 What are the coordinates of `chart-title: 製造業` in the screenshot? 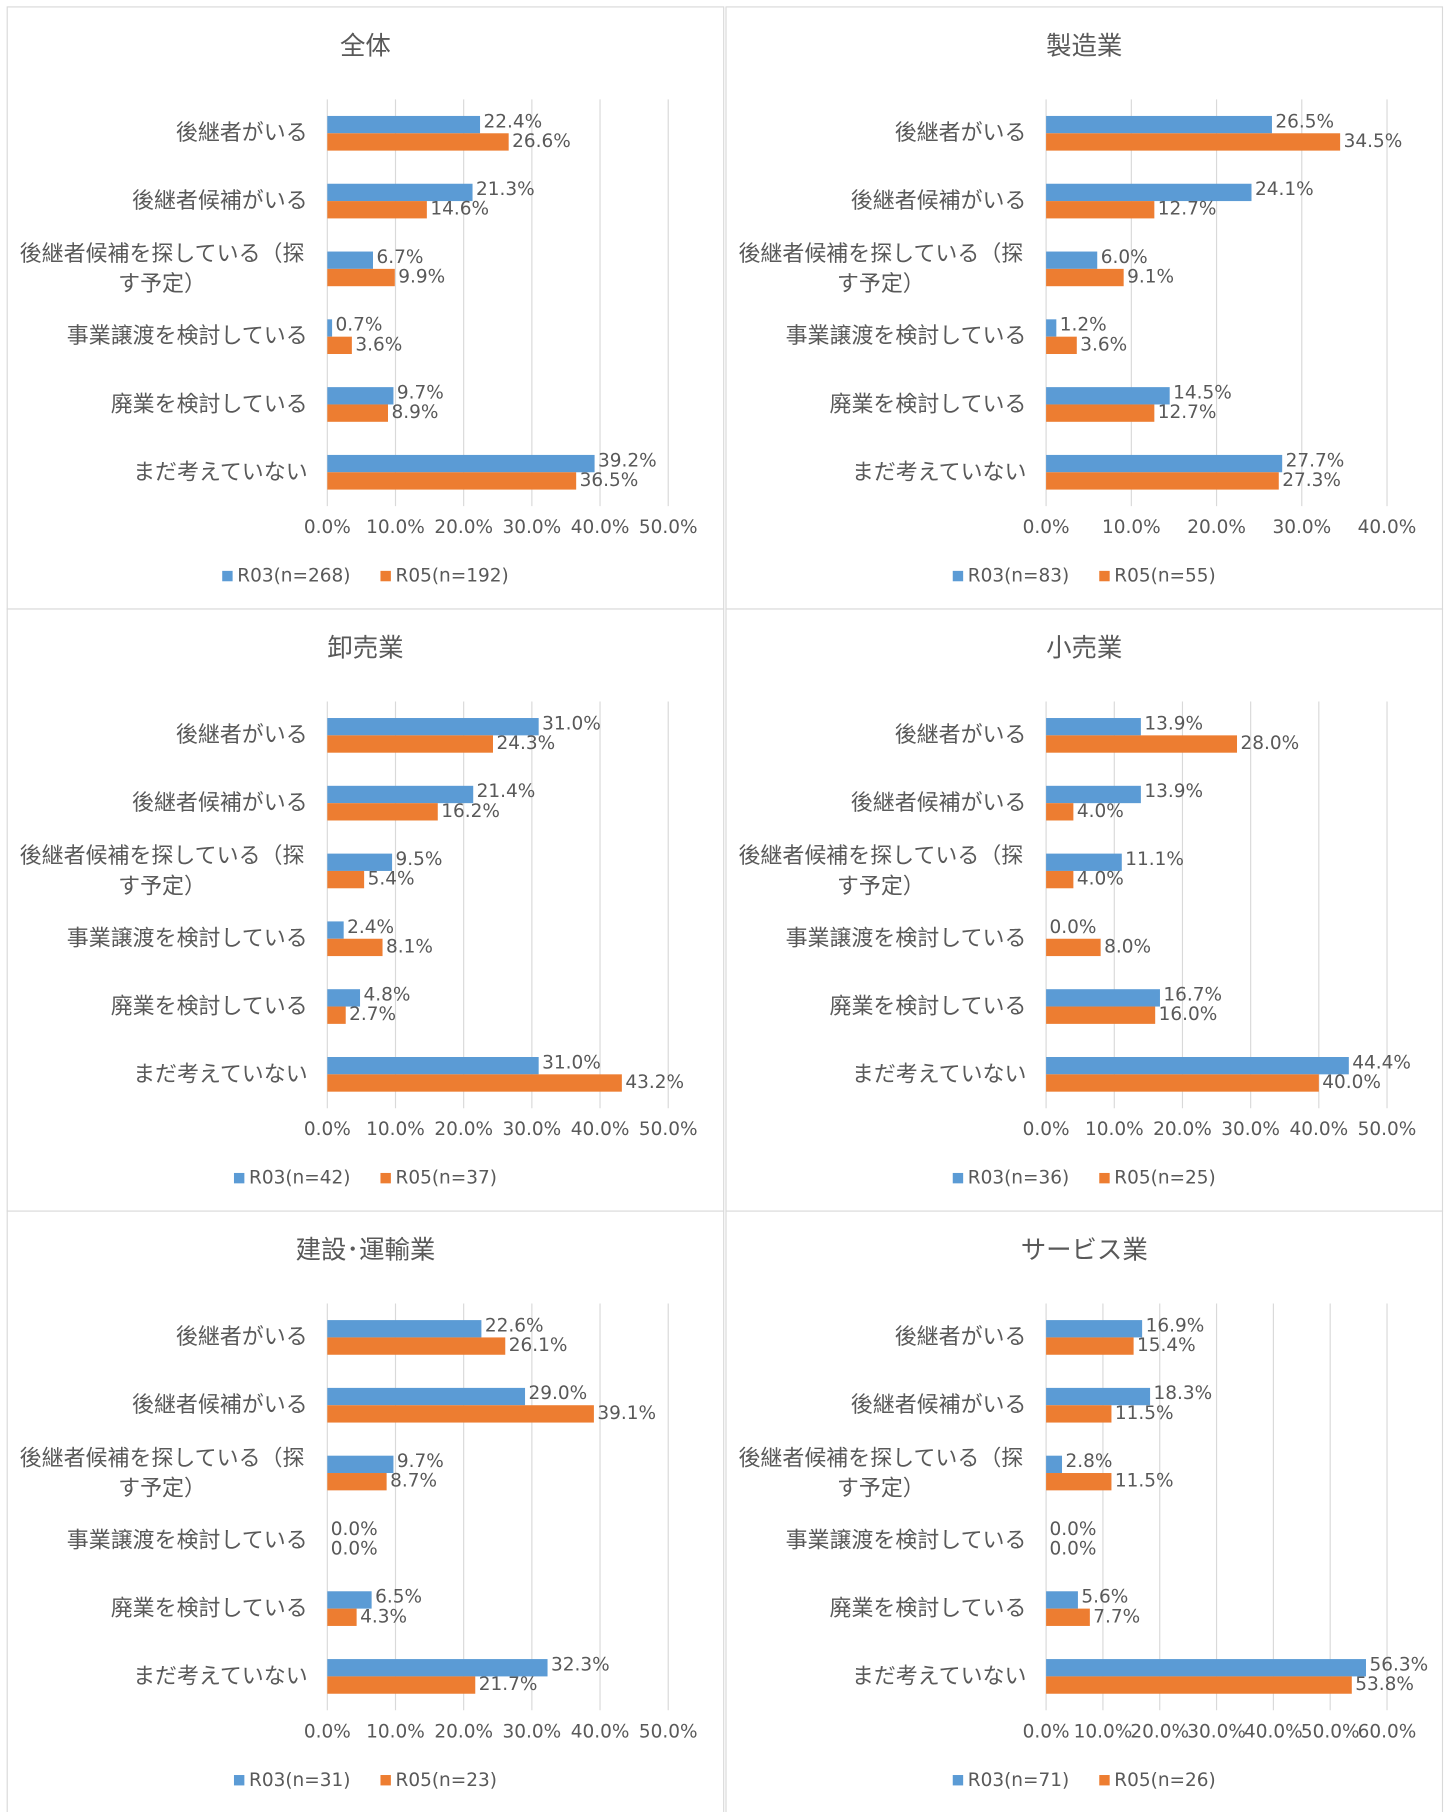 It's located at (1084, 45).